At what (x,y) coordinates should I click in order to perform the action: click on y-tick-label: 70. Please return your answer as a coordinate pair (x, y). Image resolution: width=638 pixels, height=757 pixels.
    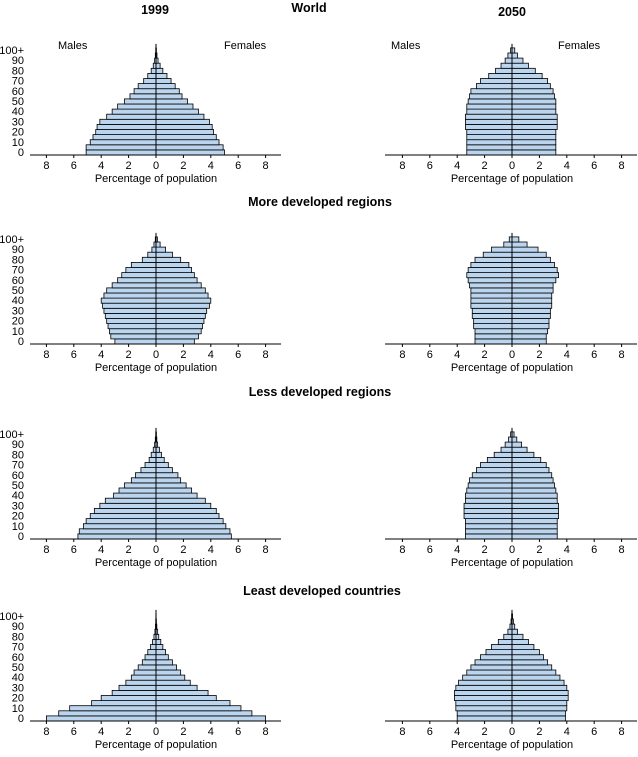
    Looking at the image, I should click on (18, 648).